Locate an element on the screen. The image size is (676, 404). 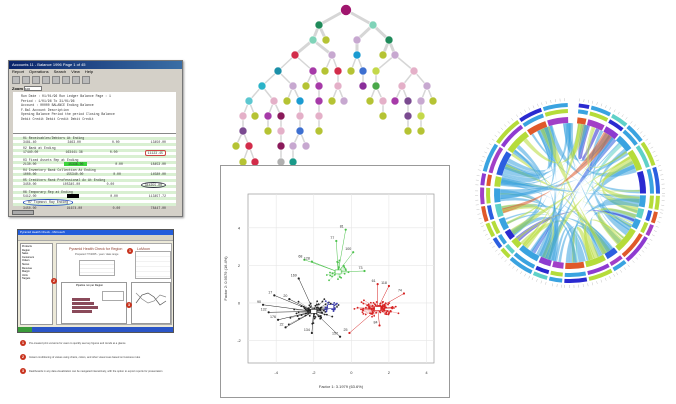
sidebar-item: Targets is located at coordinates (26, 279).